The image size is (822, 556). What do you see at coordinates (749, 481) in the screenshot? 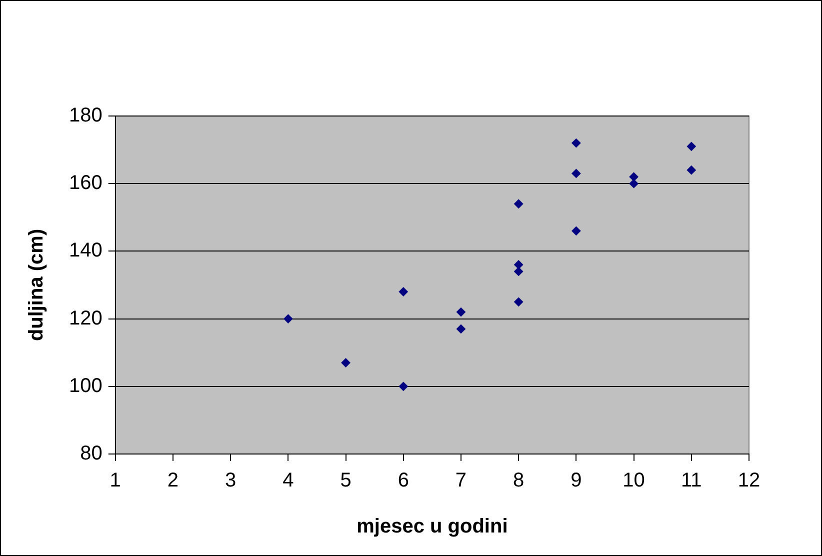
I see `x-tick-label: 12` at bounding box center [749, 481].